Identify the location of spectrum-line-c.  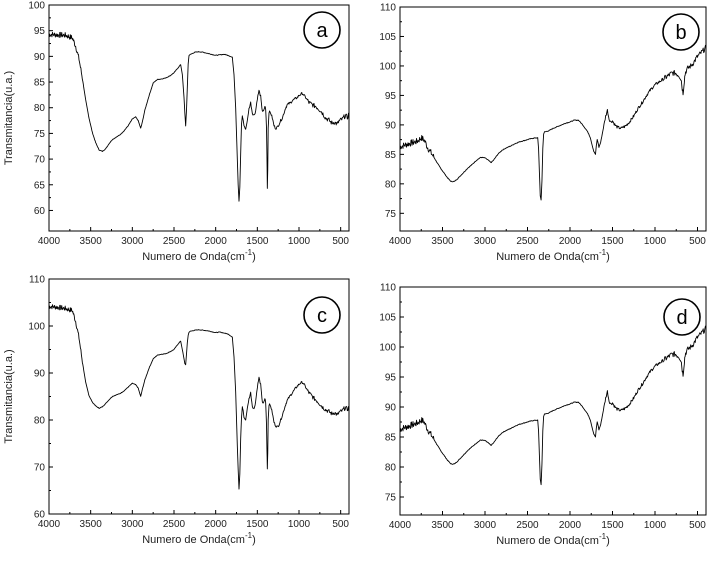
(199, 397).